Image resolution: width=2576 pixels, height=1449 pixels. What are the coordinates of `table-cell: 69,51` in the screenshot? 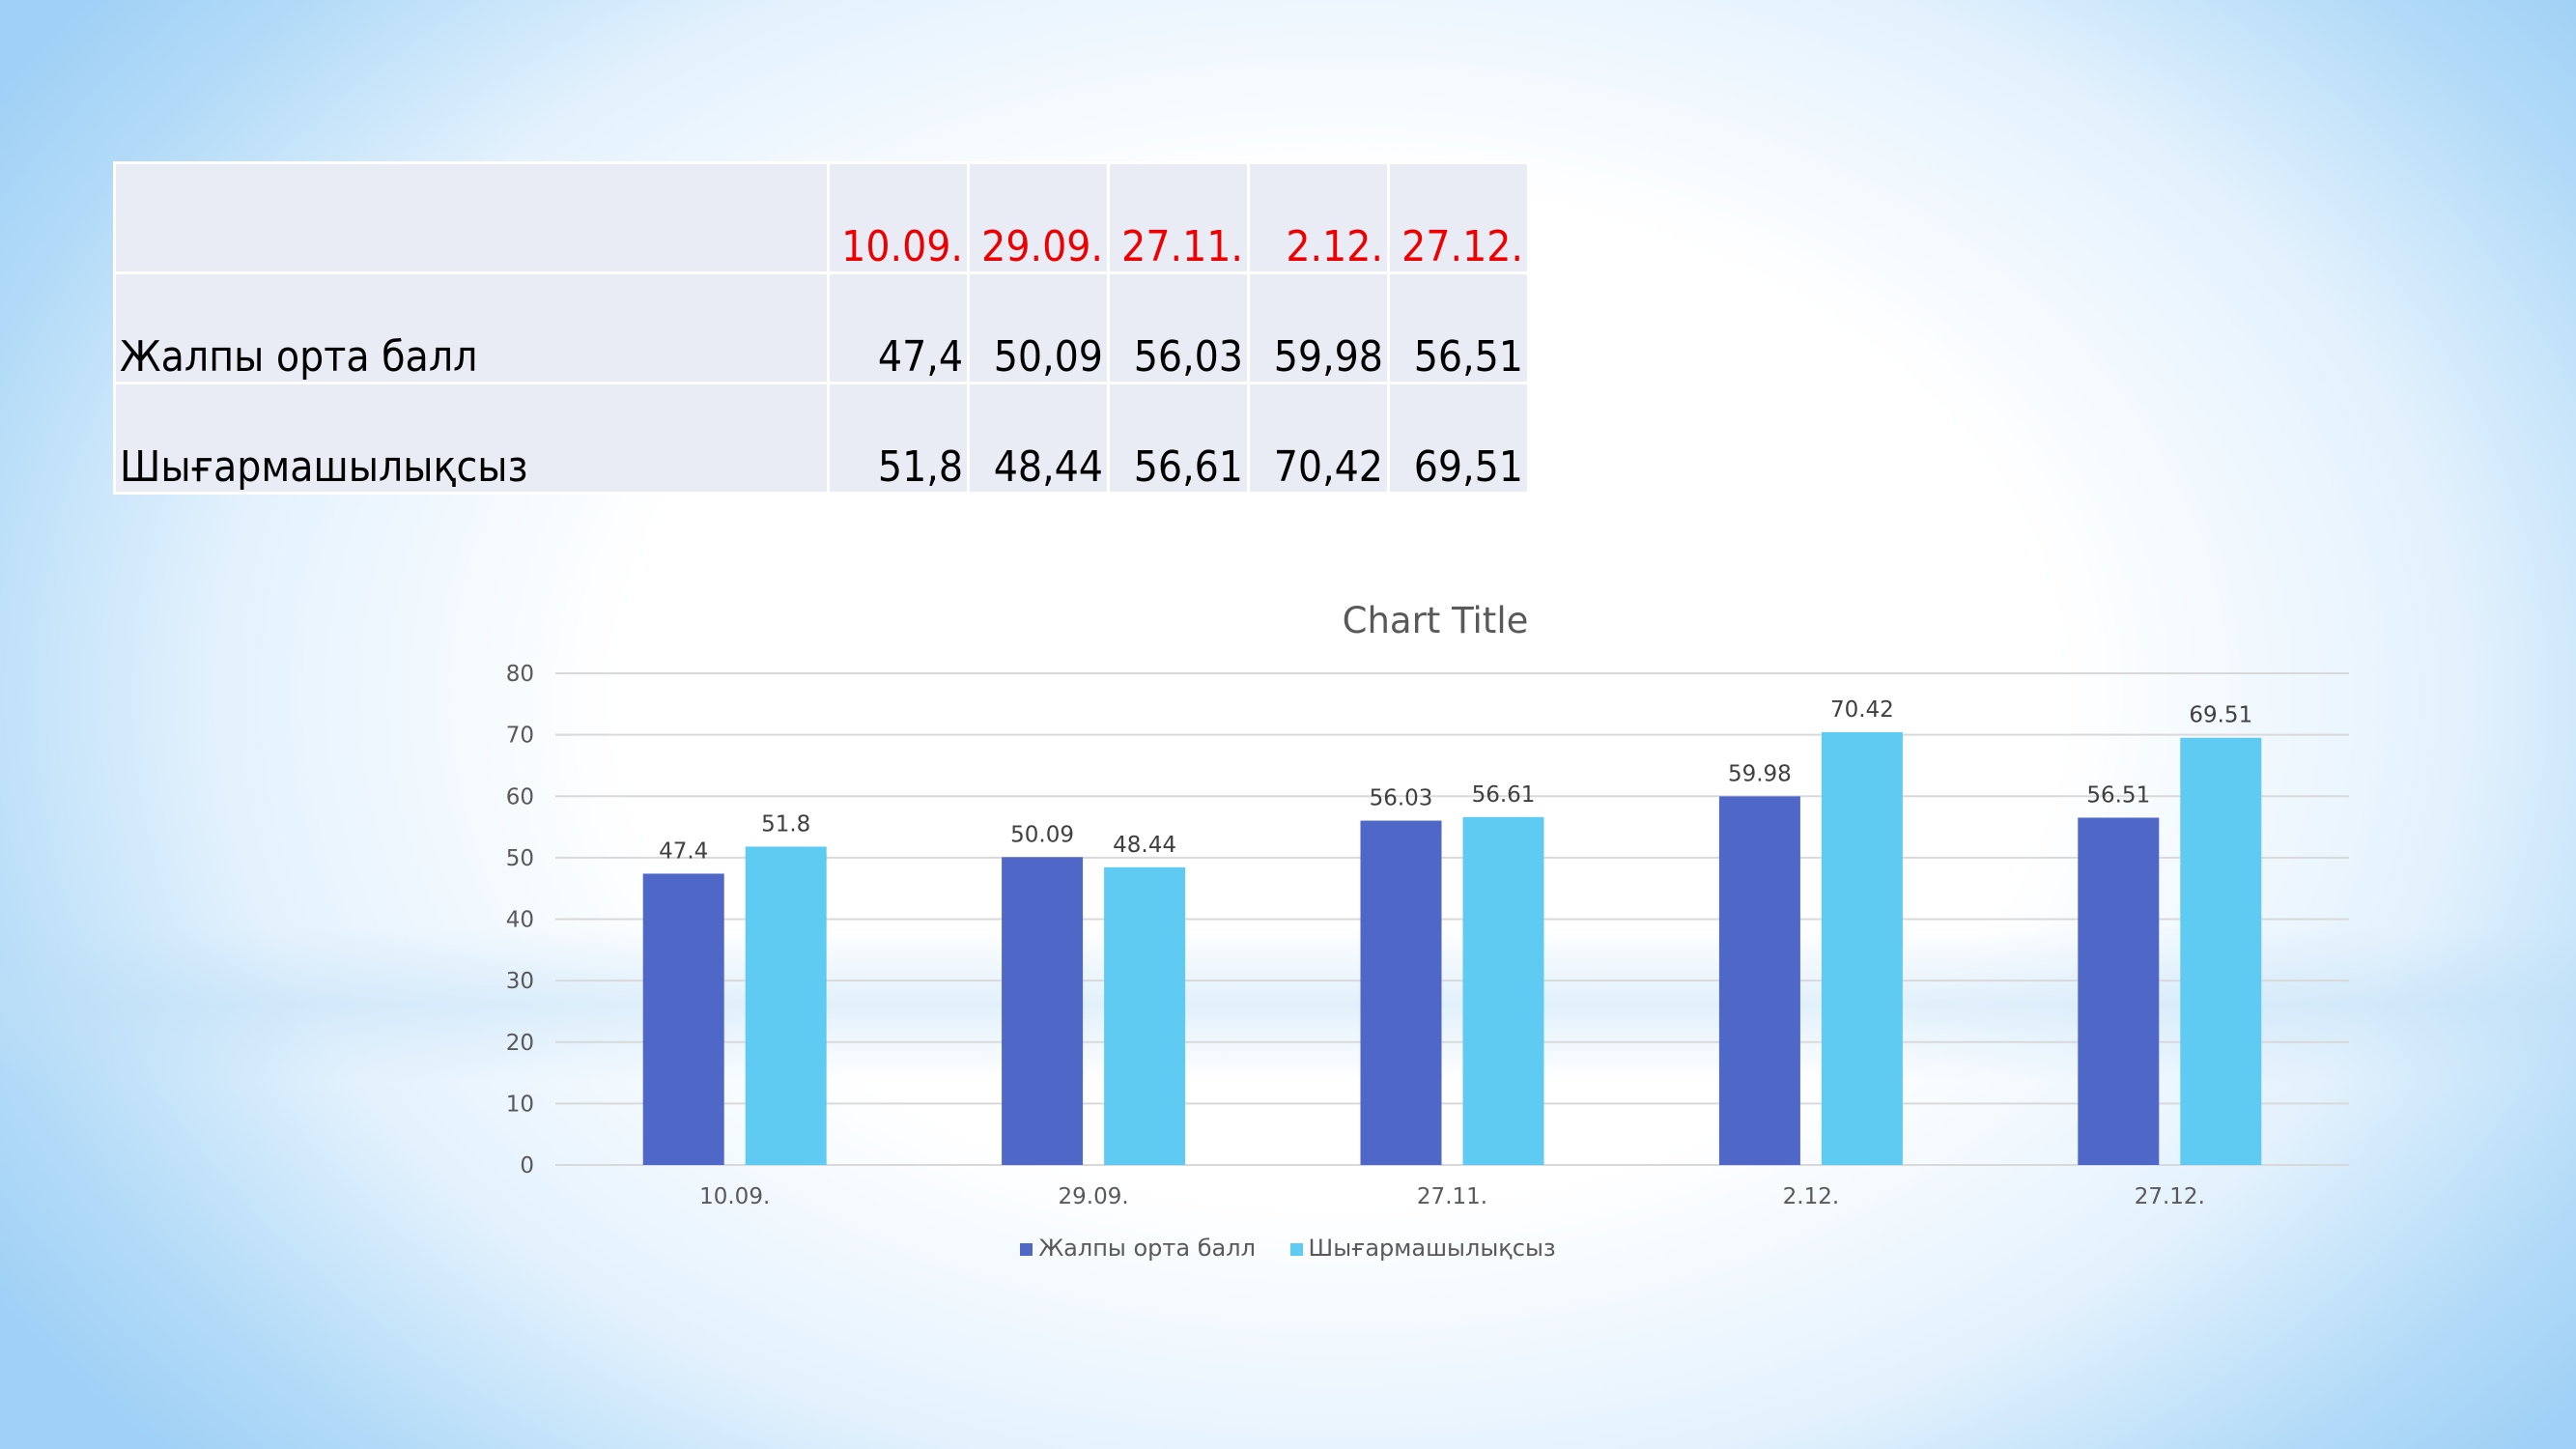 It's located at (1458, 438).